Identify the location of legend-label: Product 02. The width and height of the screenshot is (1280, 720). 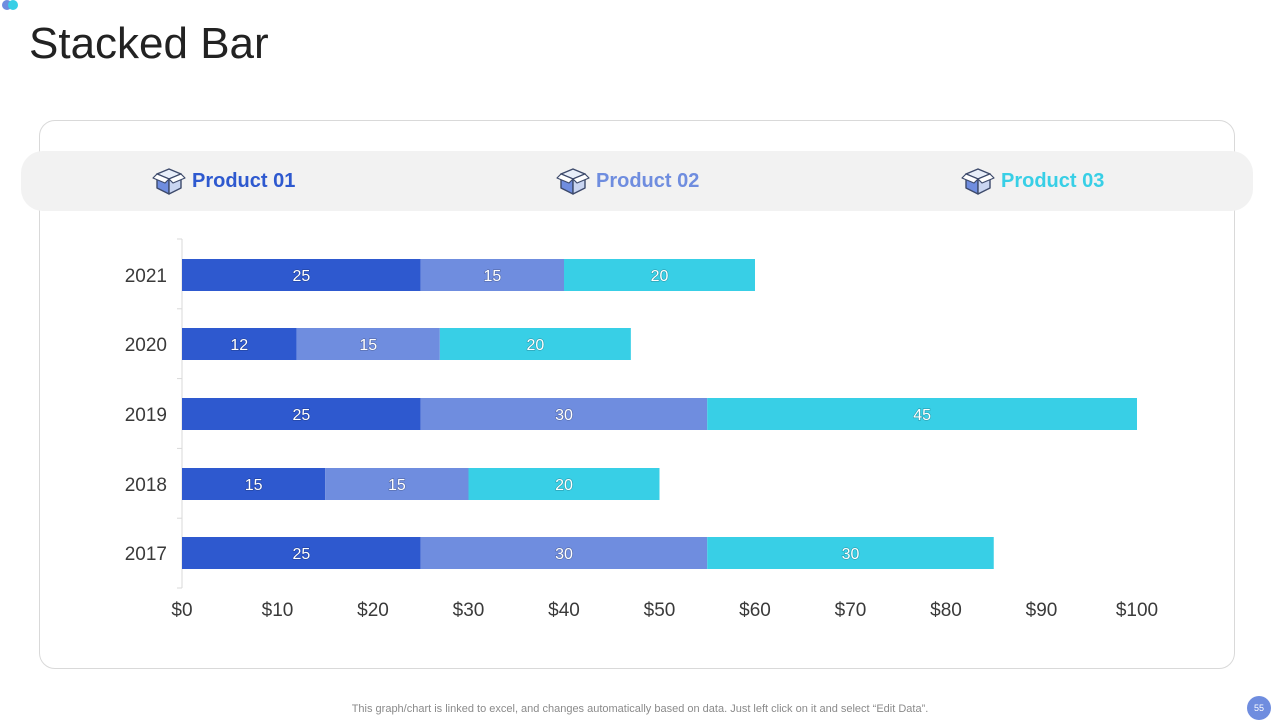
(648, 181).